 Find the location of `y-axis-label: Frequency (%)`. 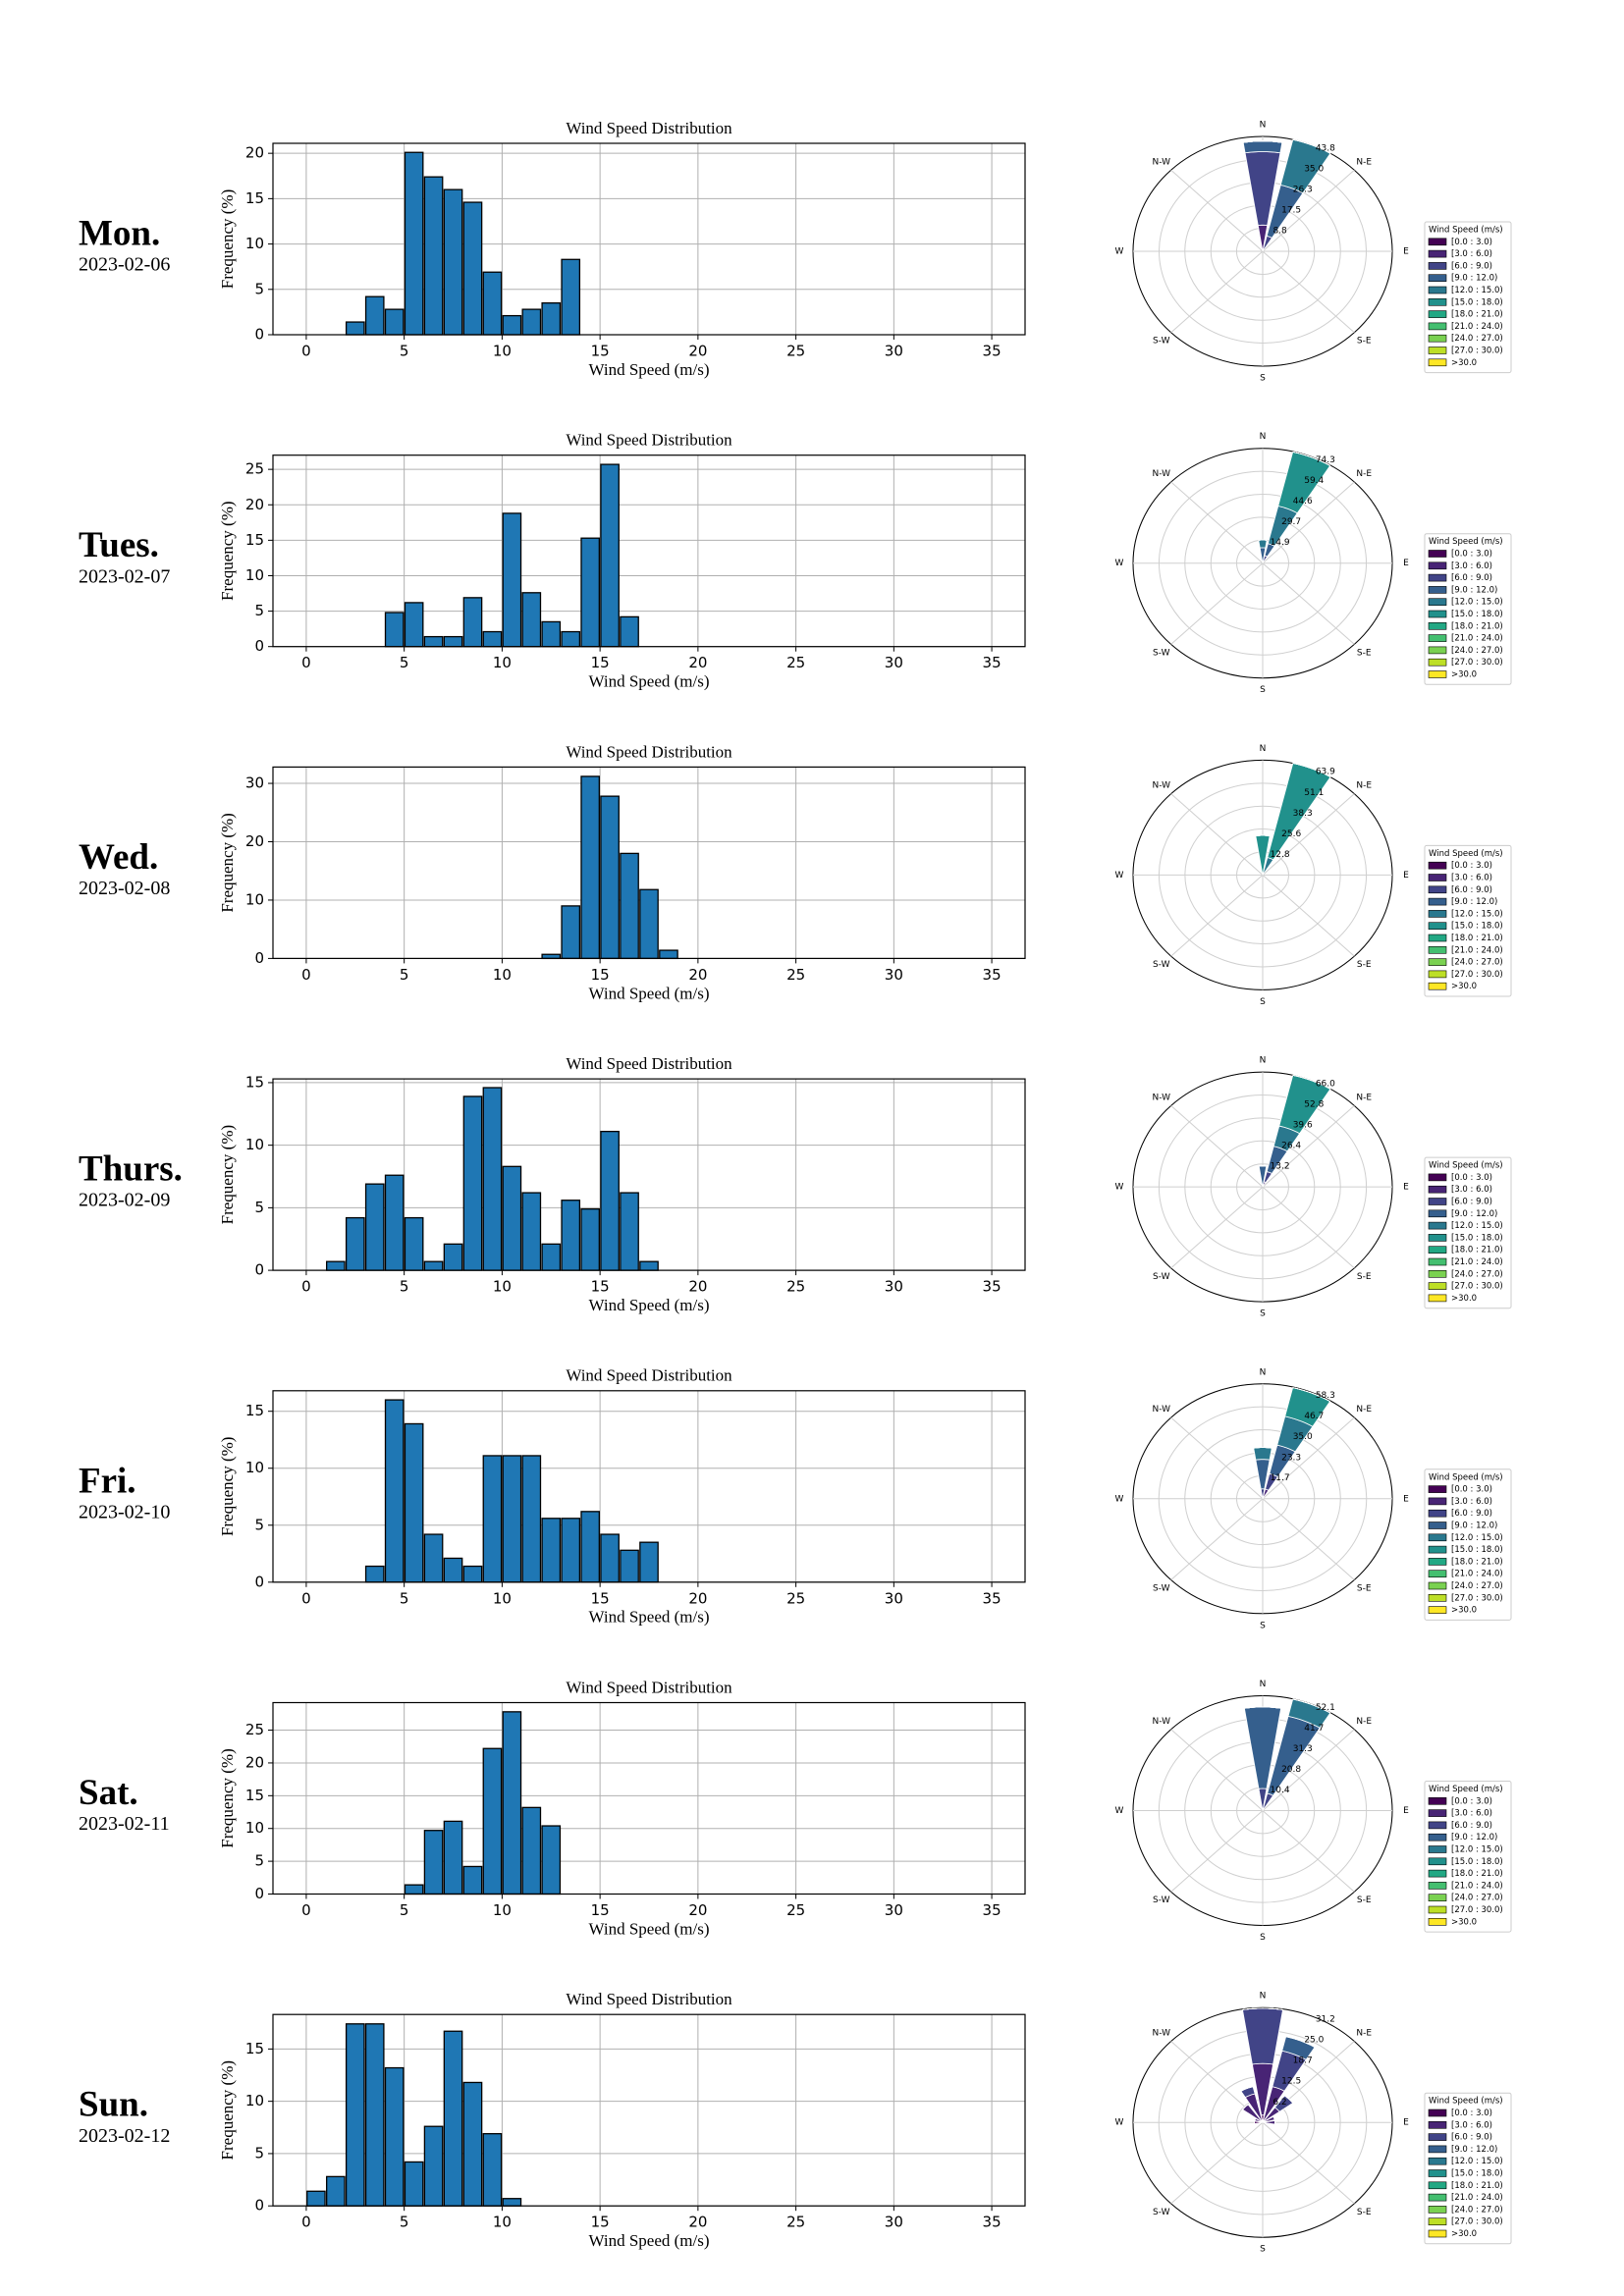

y-axis-label: Frequency (%) is located at coordinates (227, 2110).